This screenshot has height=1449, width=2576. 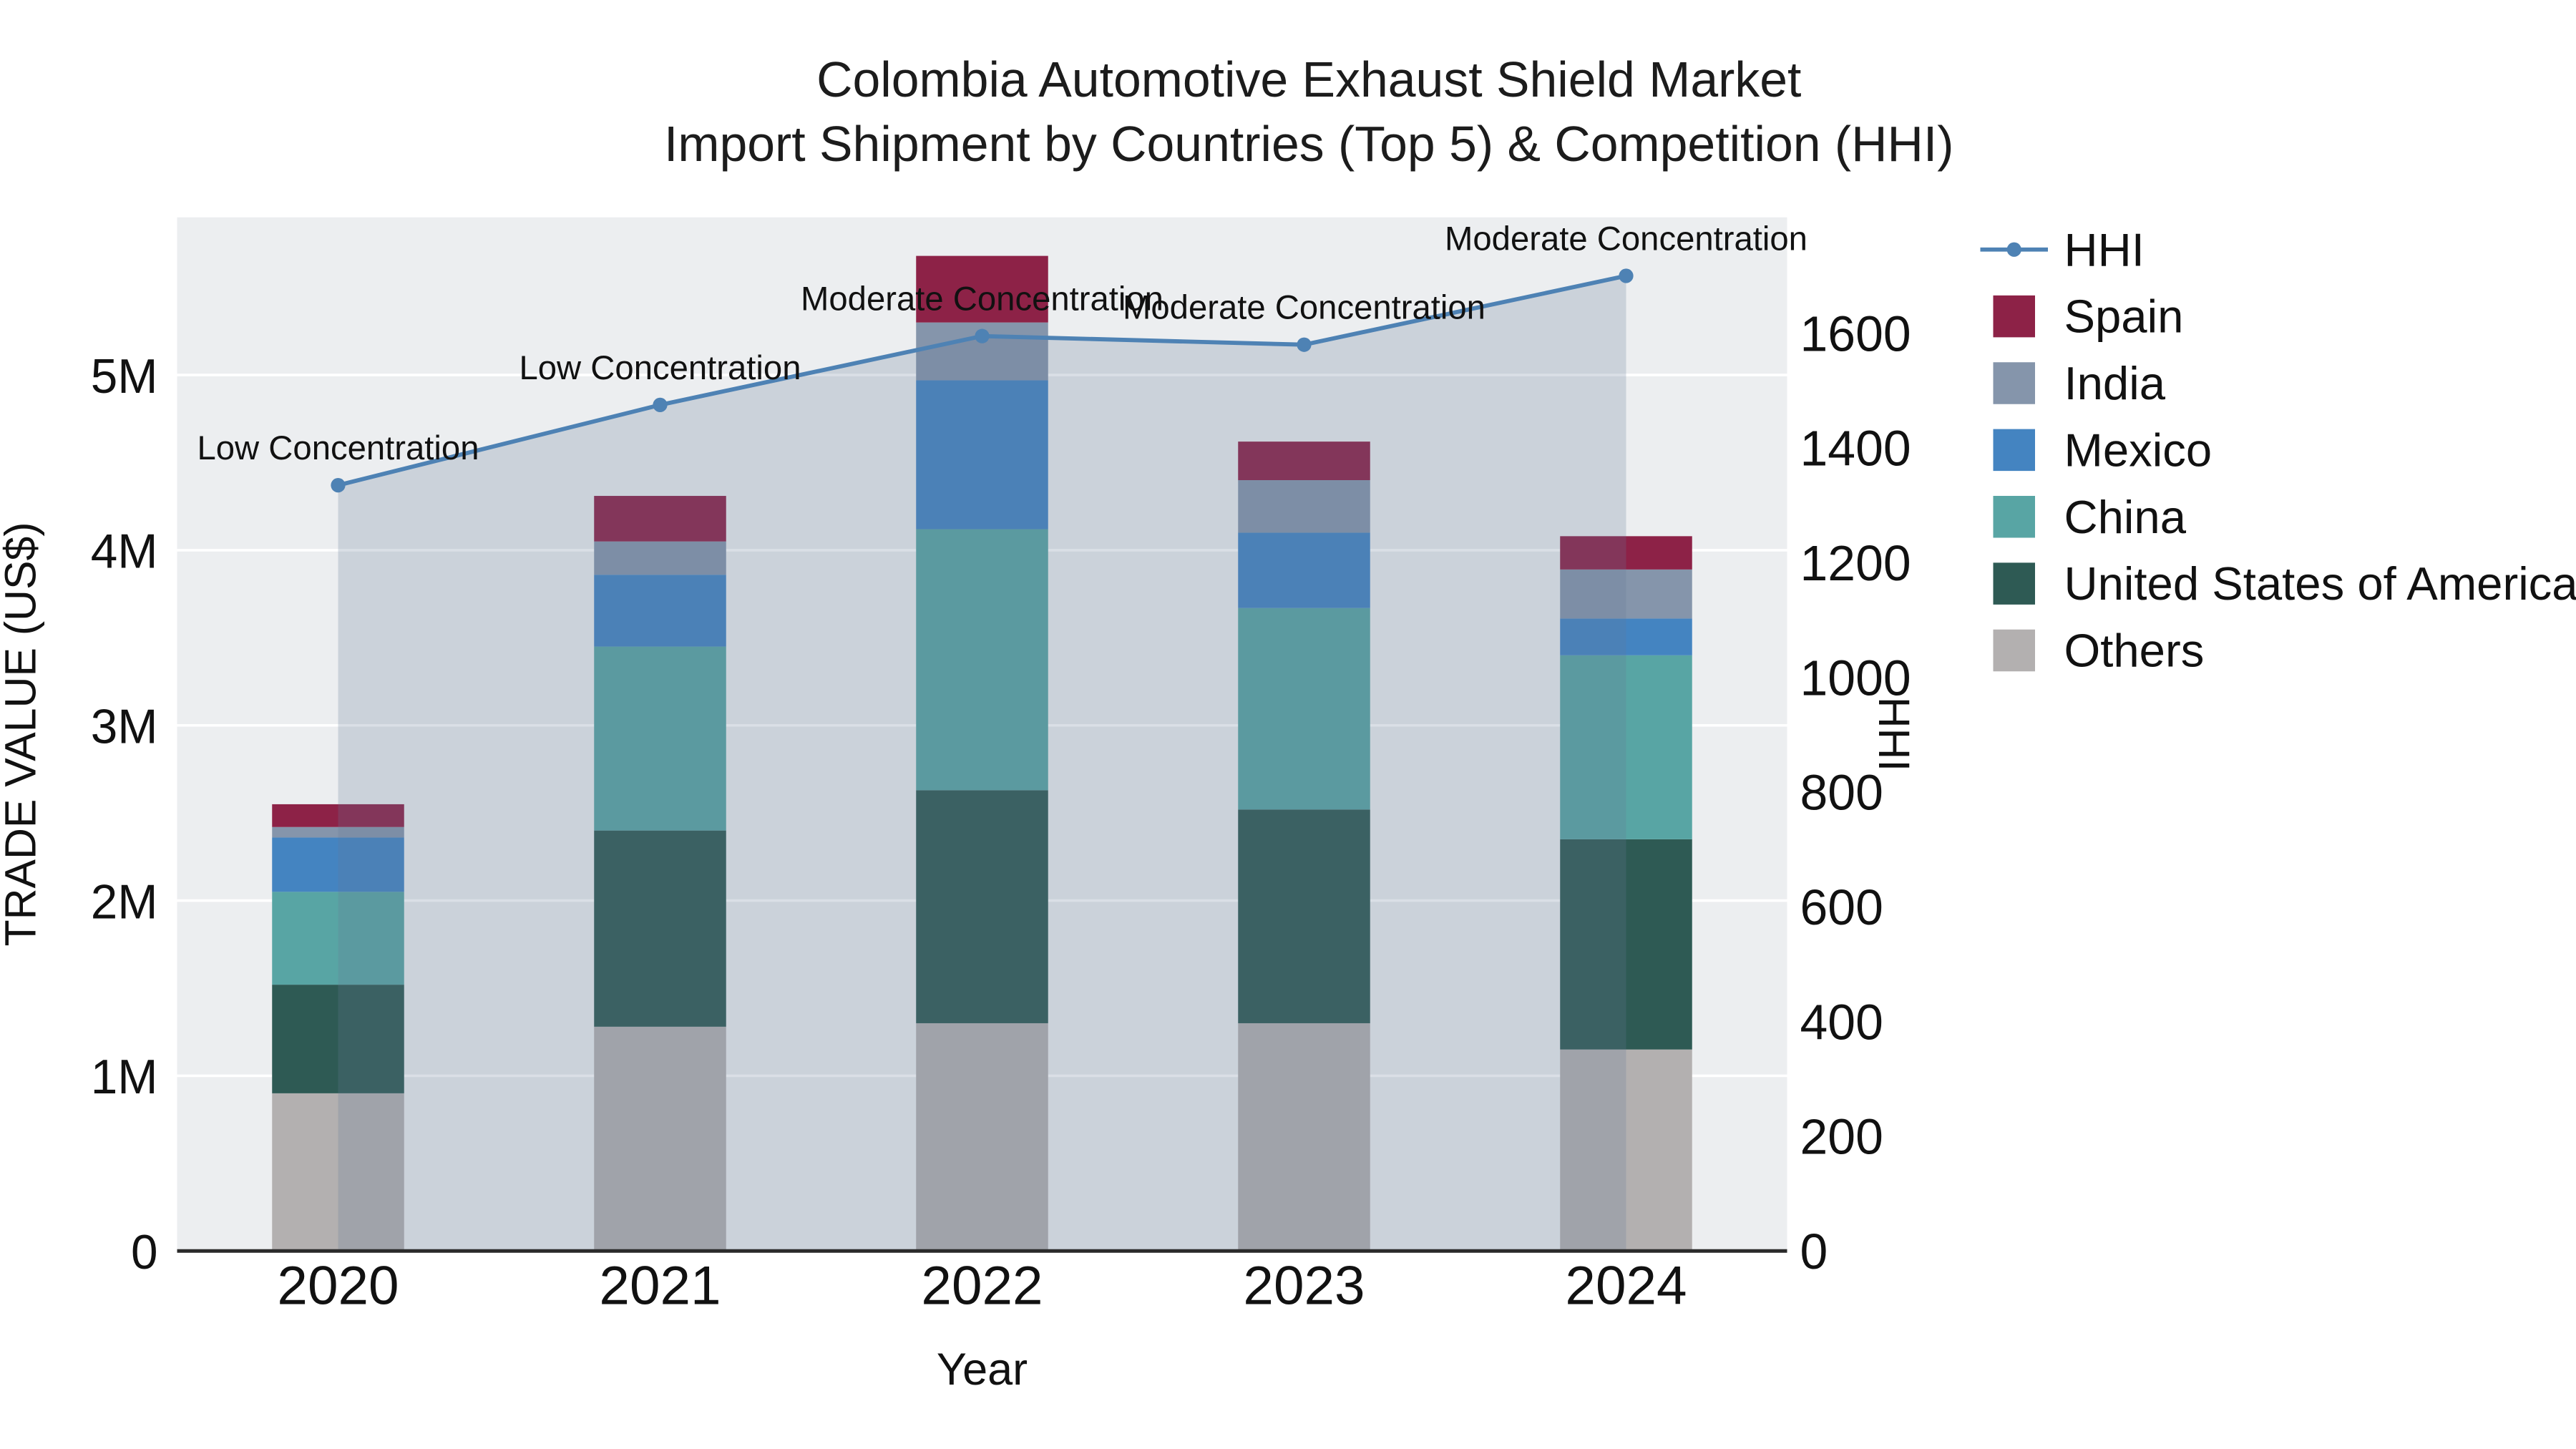 What do you see at coordinates (1841, 793) in the screenshot?
I see `y-right-tick-label: 800` at bounding box center [1841, 793].